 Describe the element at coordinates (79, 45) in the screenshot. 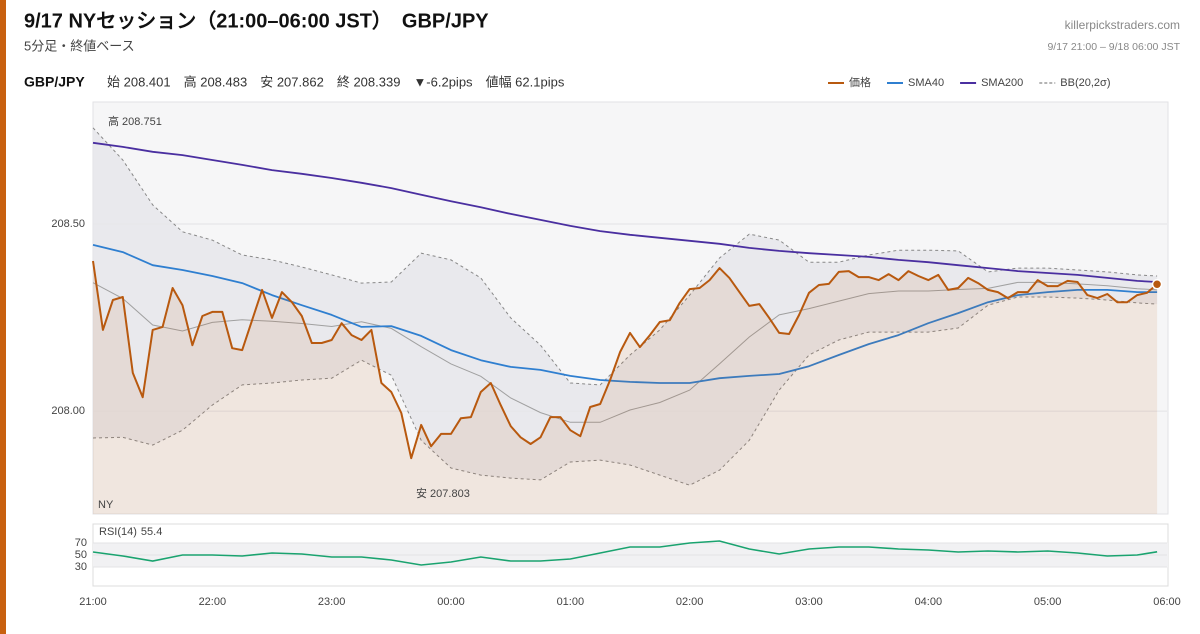

I see `subtitle: 5分足・終値ベース` at that location.